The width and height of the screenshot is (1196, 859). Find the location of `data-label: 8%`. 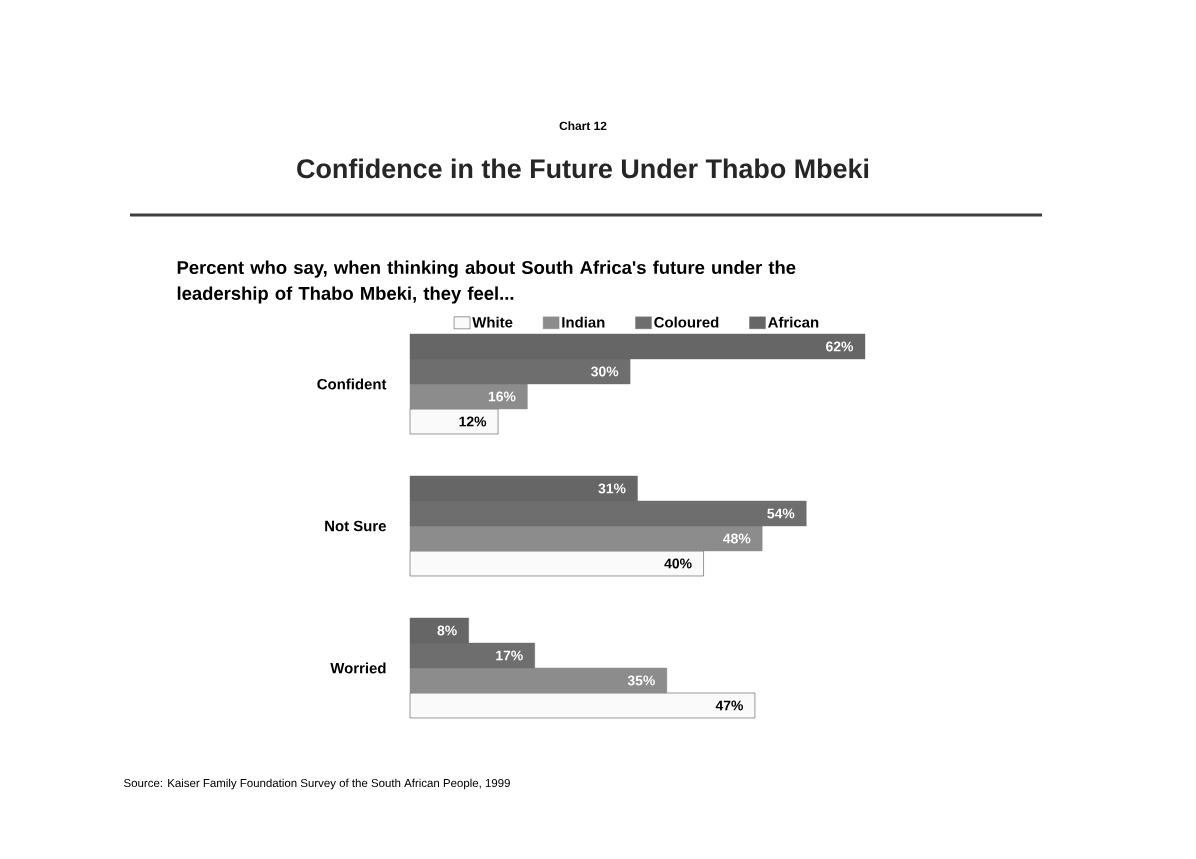

data-label: 8% is located at coordinates (447, 630).